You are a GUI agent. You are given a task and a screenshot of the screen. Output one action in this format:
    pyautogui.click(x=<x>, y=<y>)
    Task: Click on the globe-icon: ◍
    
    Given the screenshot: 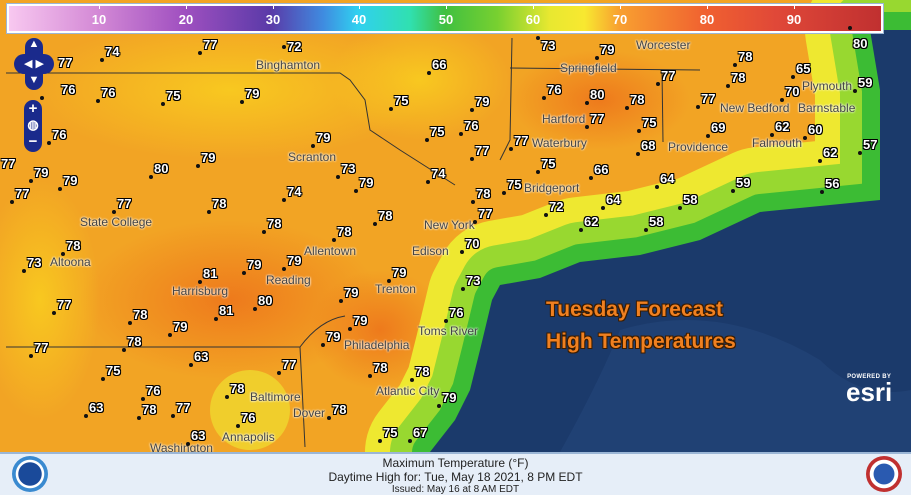 What is the action you would take?
    pyautogui.click(x=33, y=124)
    